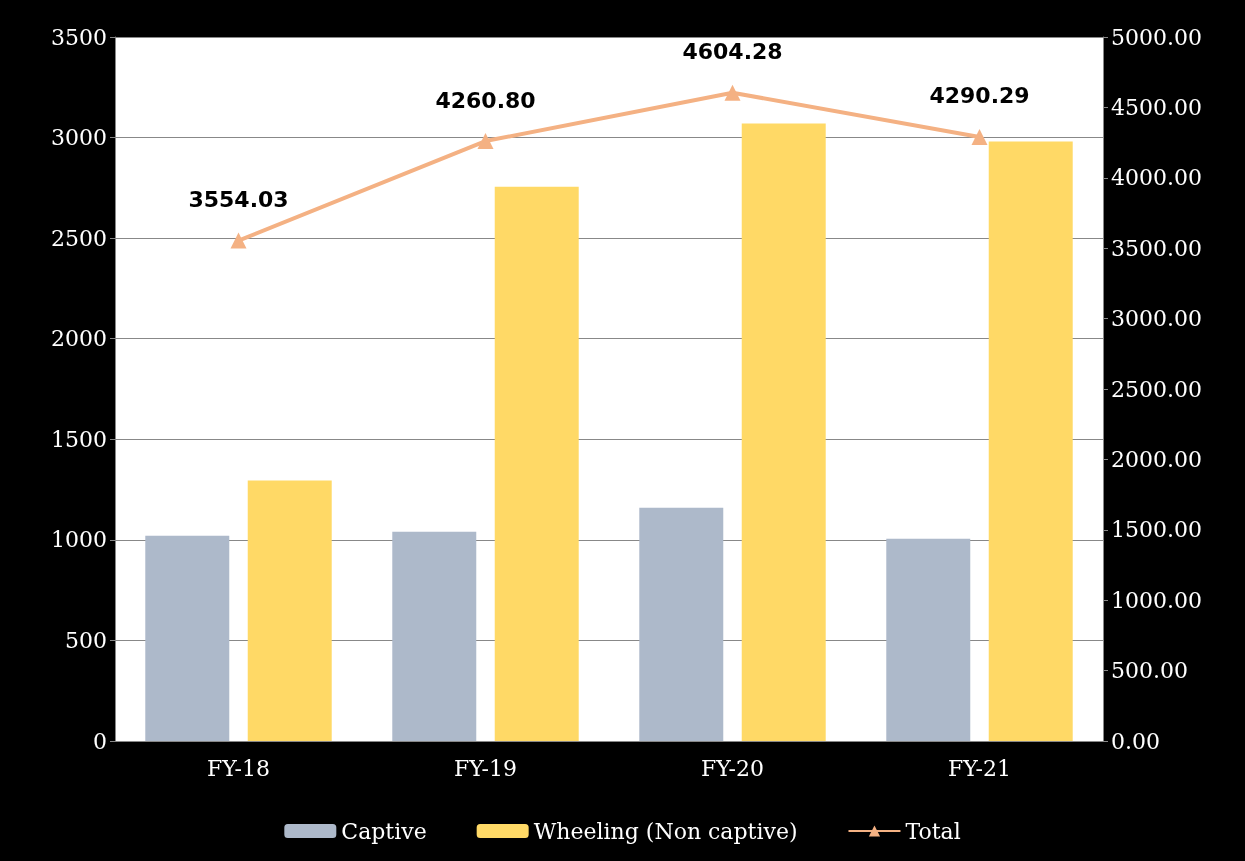 The image size is (1245, 861). I want to click on x-tick-label: FY-21, so click(979, 768).